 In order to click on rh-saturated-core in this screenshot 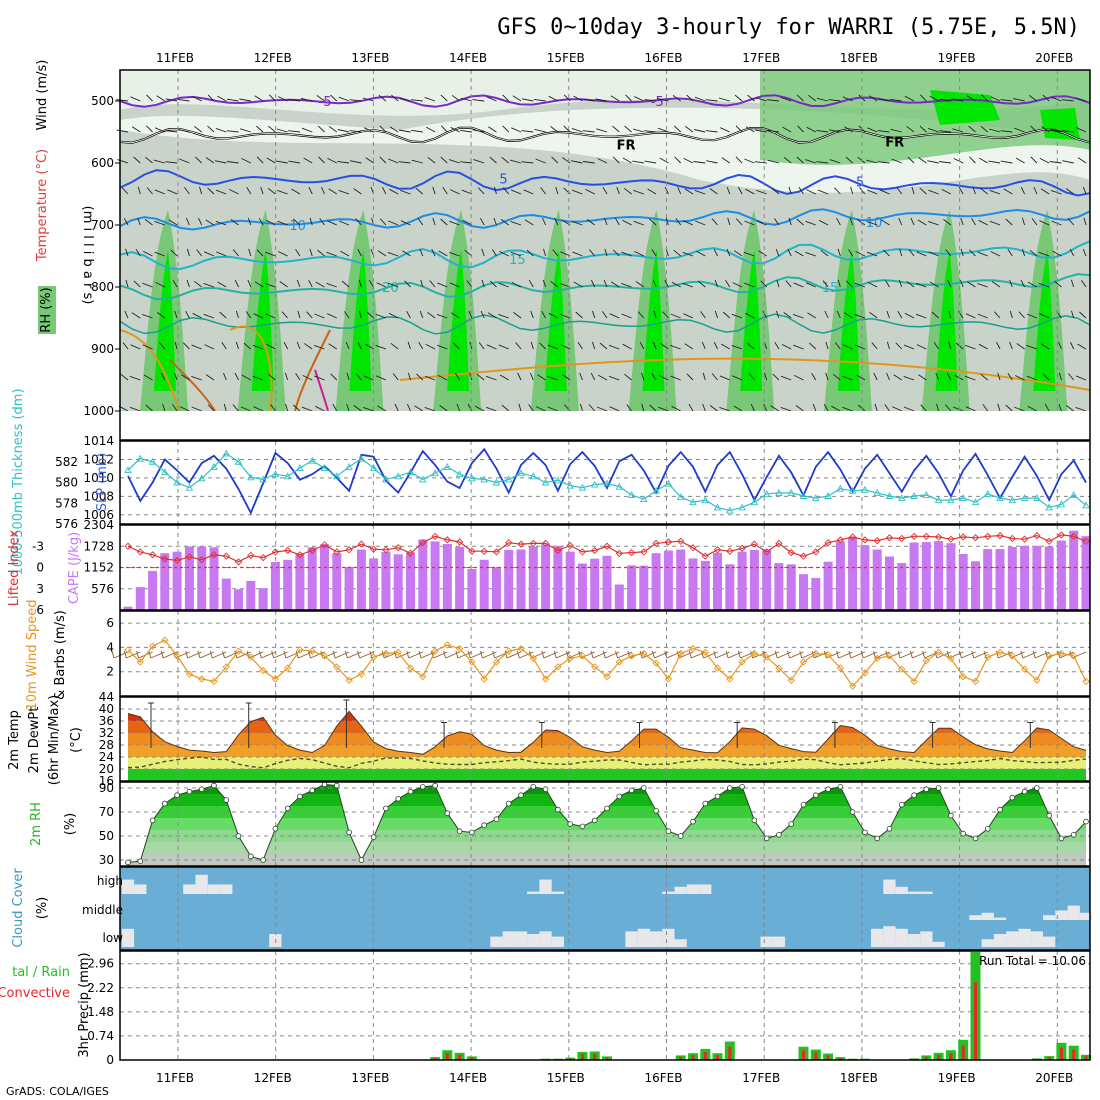, I will do `click(751, 320)`.